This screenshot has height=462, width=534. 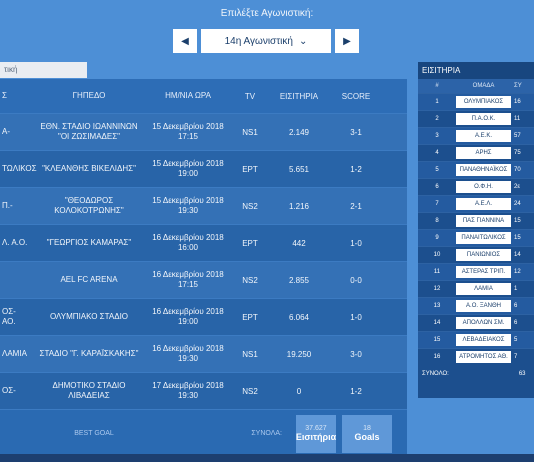 I want to click on ranking-value: 15, so click(x=517, y=221).